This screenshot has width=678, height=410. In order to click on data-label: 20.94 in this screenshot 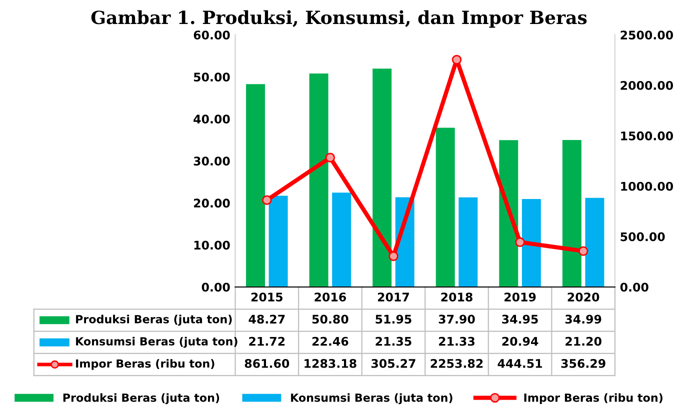, I will do `click(520, 341)`.